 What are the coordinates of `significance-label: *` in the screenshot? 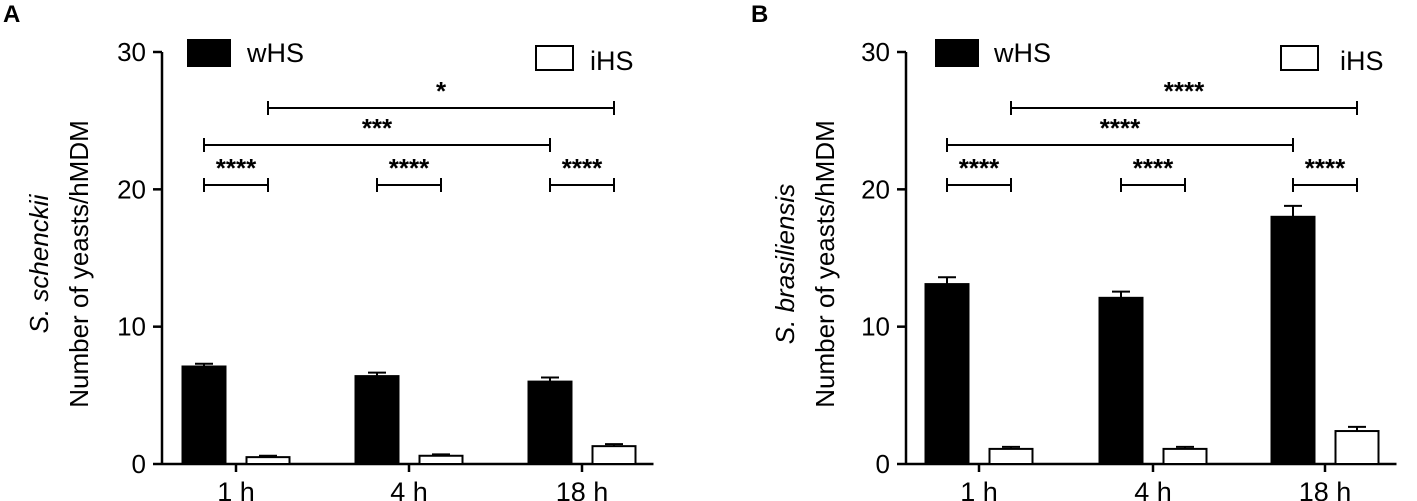 It's located at (441, 91).